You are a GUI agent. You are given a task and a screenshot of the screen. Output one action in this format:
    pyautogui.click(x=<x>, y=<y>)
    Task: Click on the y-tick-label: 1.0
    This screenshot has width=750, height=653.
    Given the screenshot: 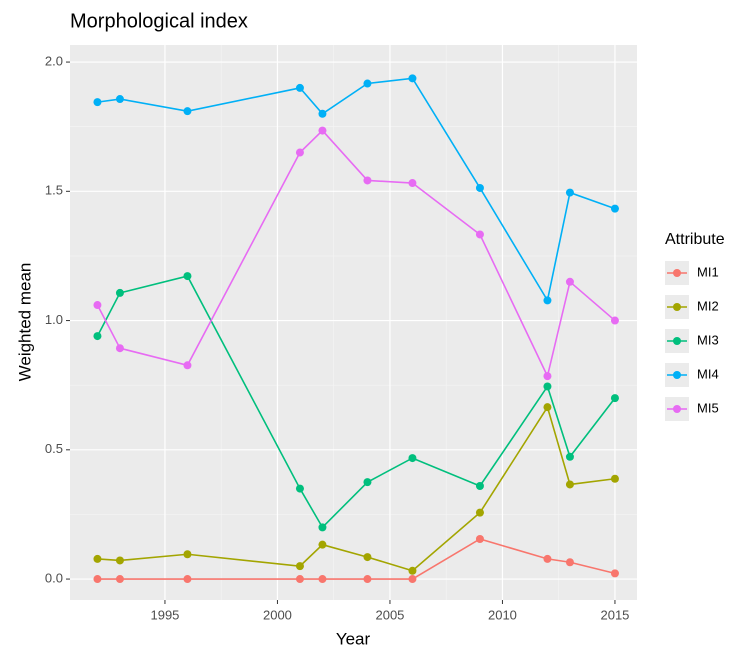 What is the action you would take?
    pyautogui.click(x=54, y=319)
    